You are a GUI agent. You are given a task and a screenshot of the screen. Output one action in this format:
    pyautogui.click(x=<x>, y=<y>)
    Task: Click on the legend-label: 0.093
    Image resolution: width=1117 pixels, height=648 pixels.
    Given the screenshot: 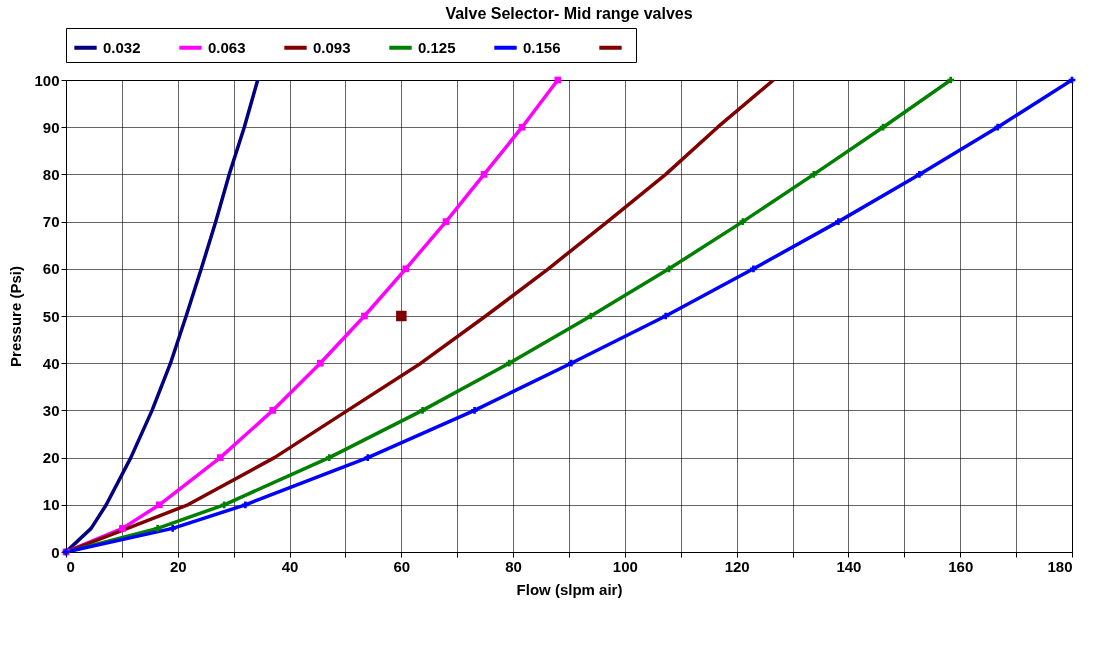 What is the action you would take?
    pyautogui.click(x=332, y=47)
    